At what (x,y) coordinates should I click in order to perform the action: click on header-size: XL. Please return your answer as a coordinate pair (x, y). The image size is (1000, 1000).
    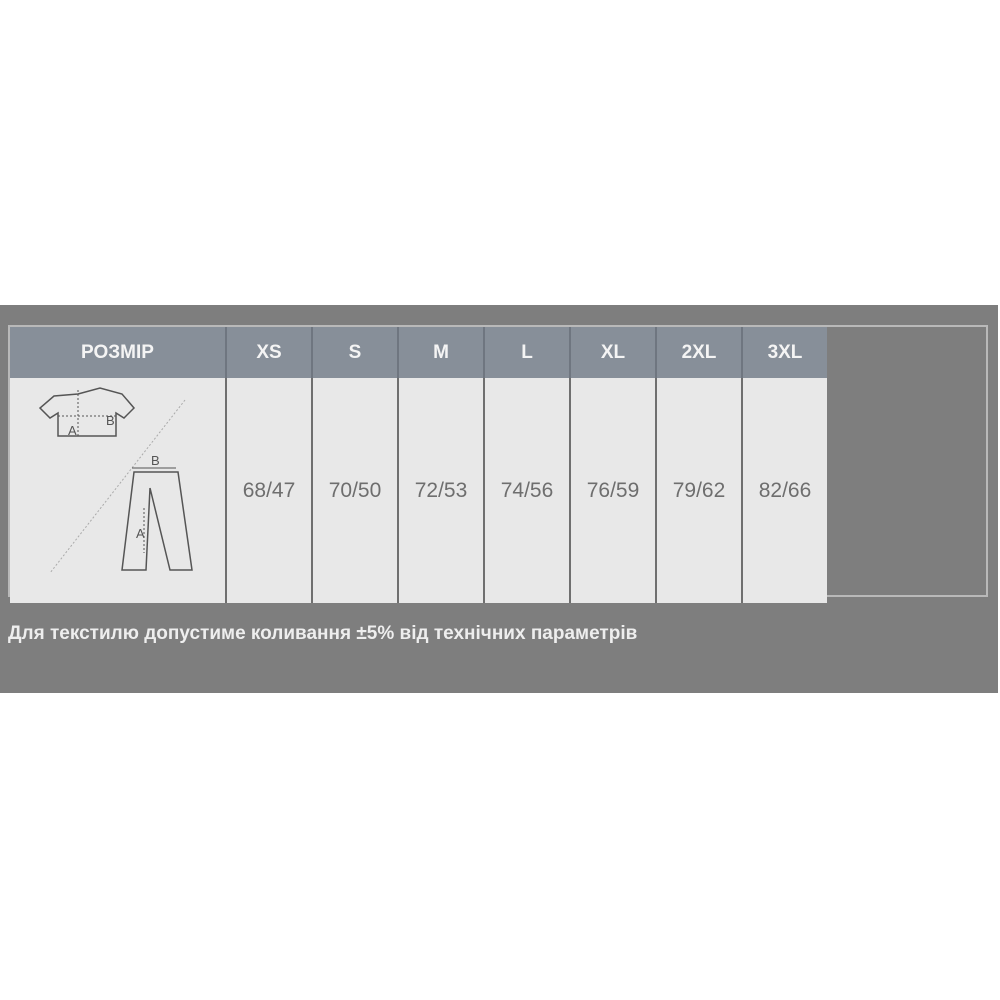
    Looking at the image, I should click on (613, 352).